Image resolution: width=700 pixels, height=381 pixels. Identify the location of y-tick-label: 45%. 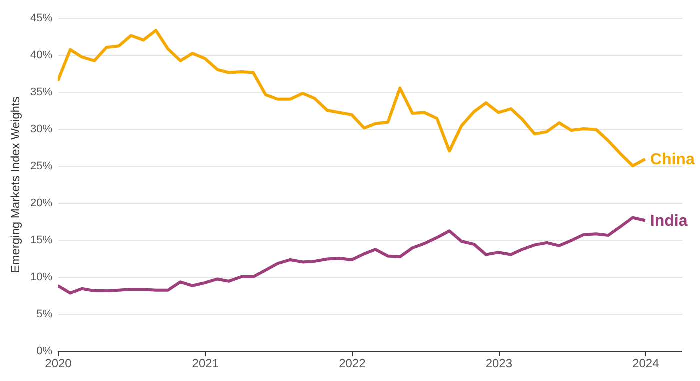
(41, 18).